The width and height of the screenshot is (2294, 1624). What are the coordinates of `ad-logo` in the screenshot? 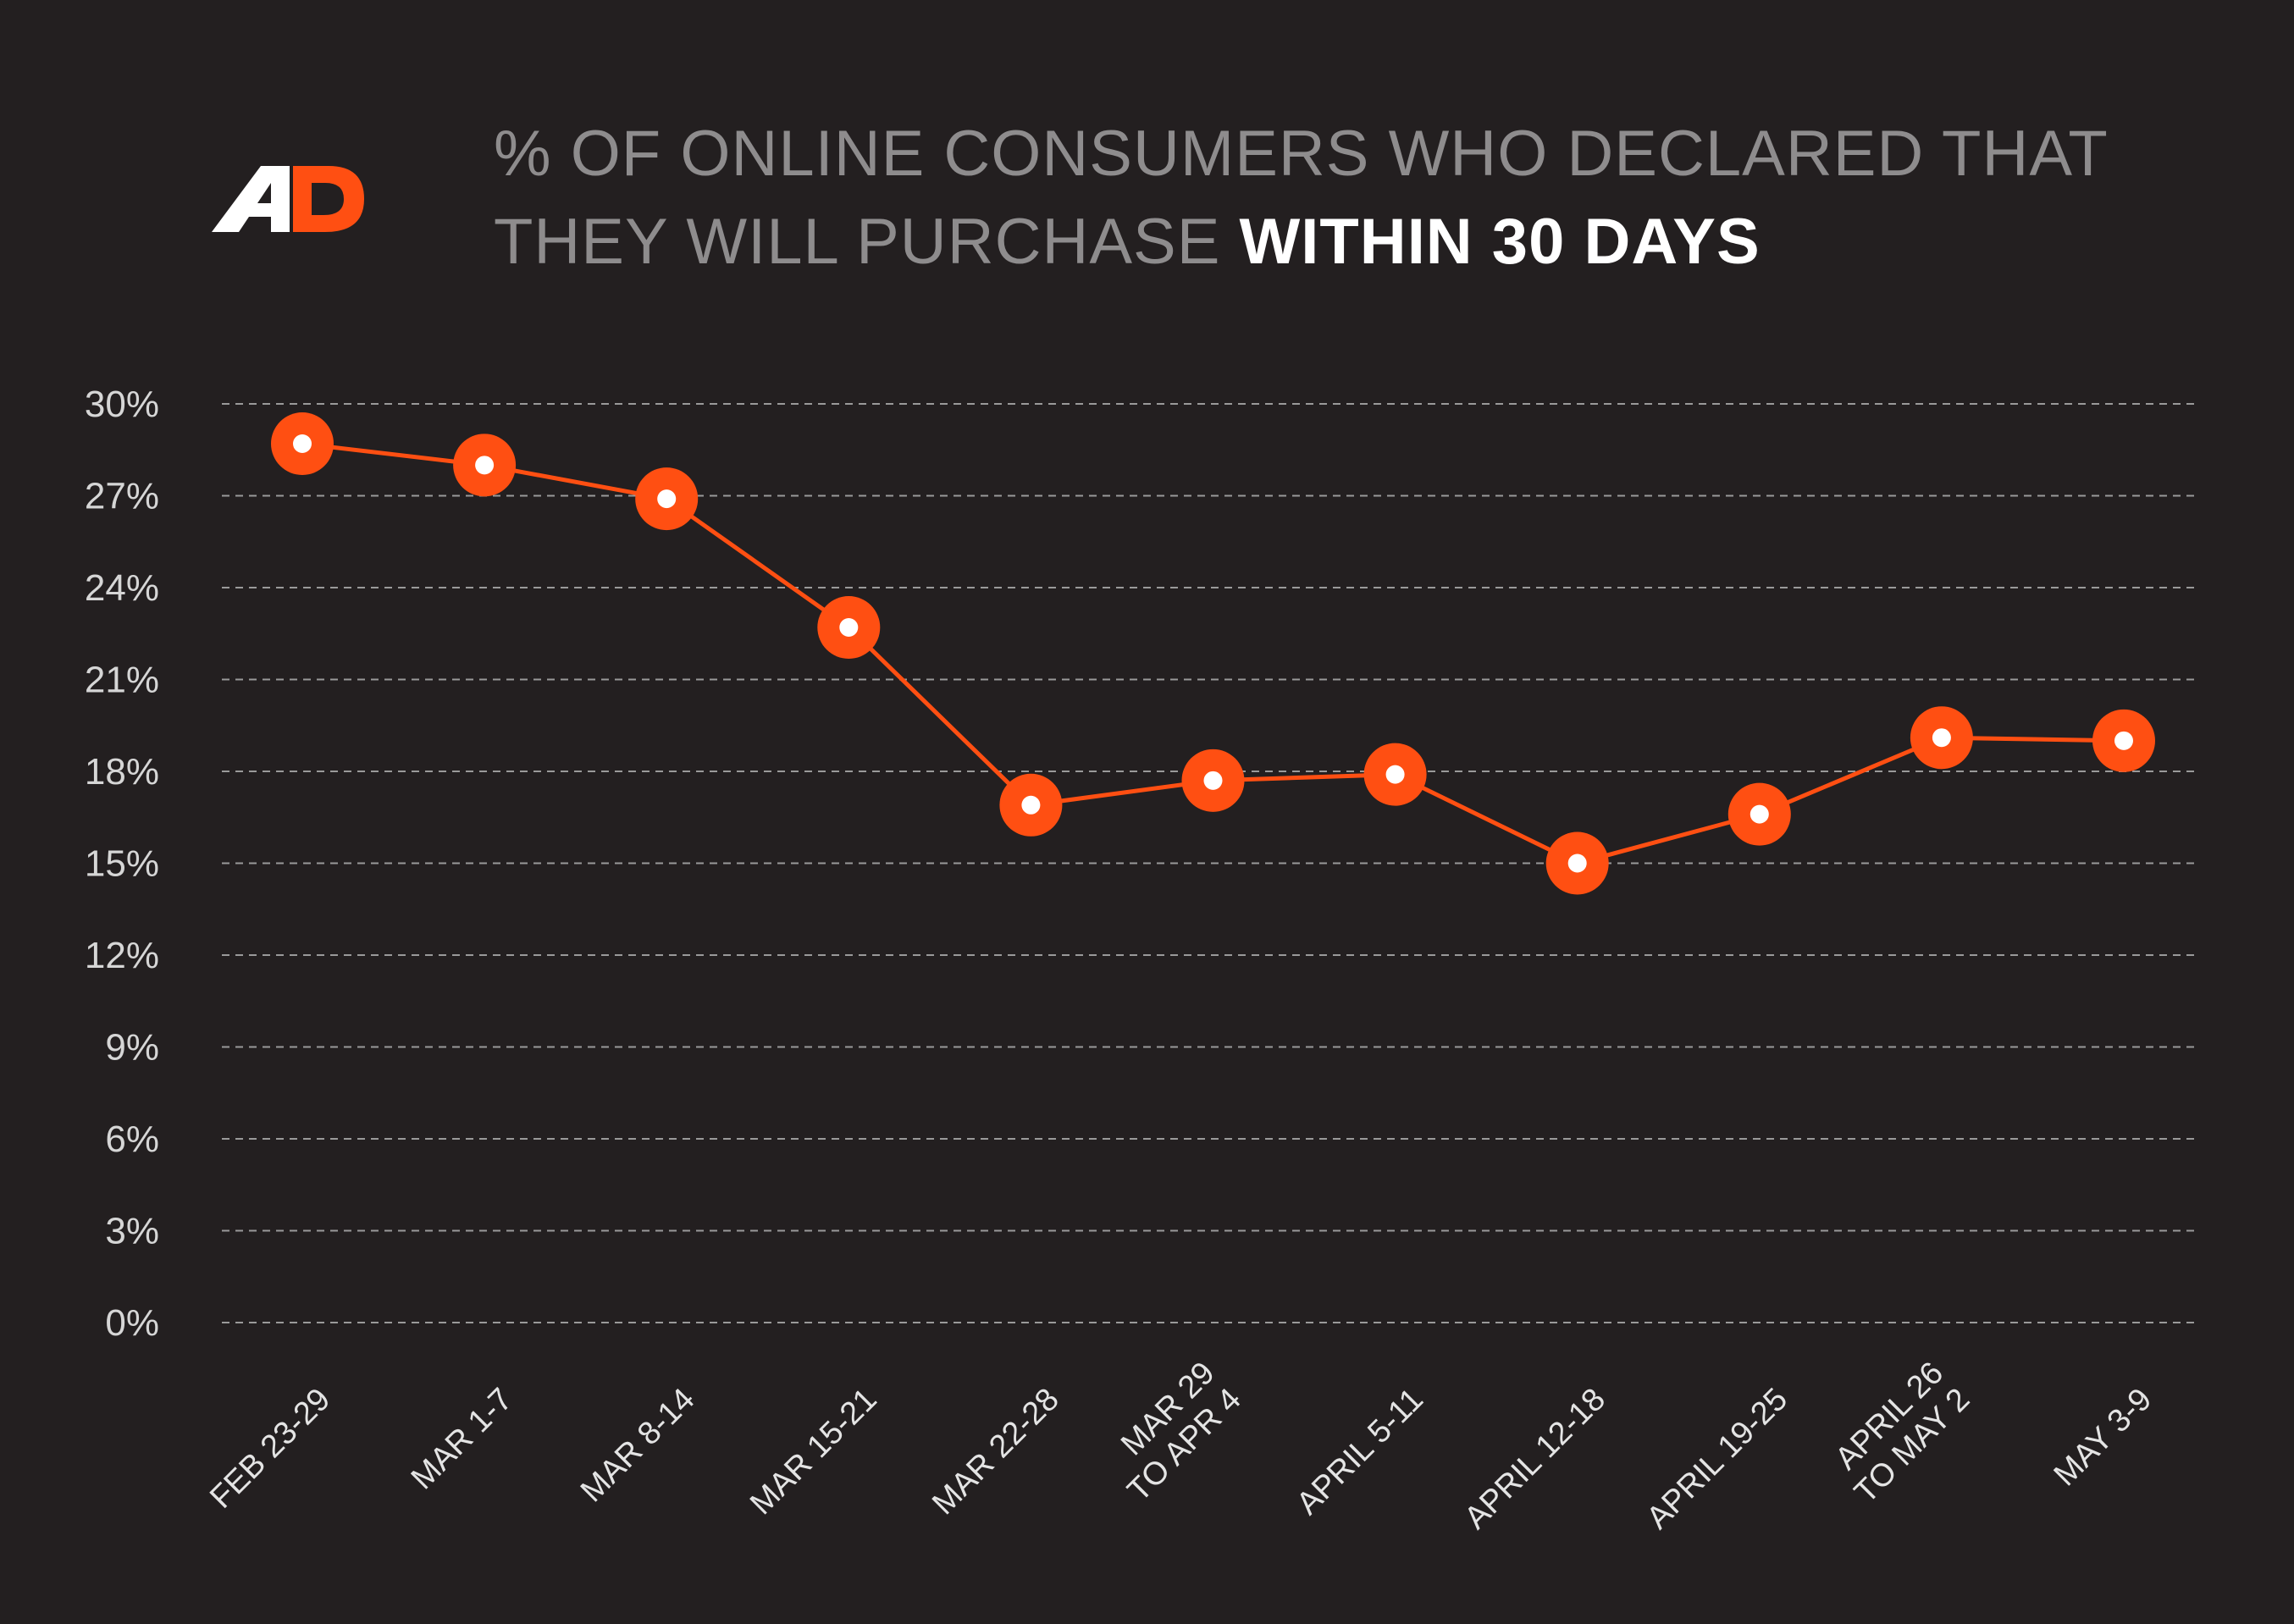 It's located at (288, 199).